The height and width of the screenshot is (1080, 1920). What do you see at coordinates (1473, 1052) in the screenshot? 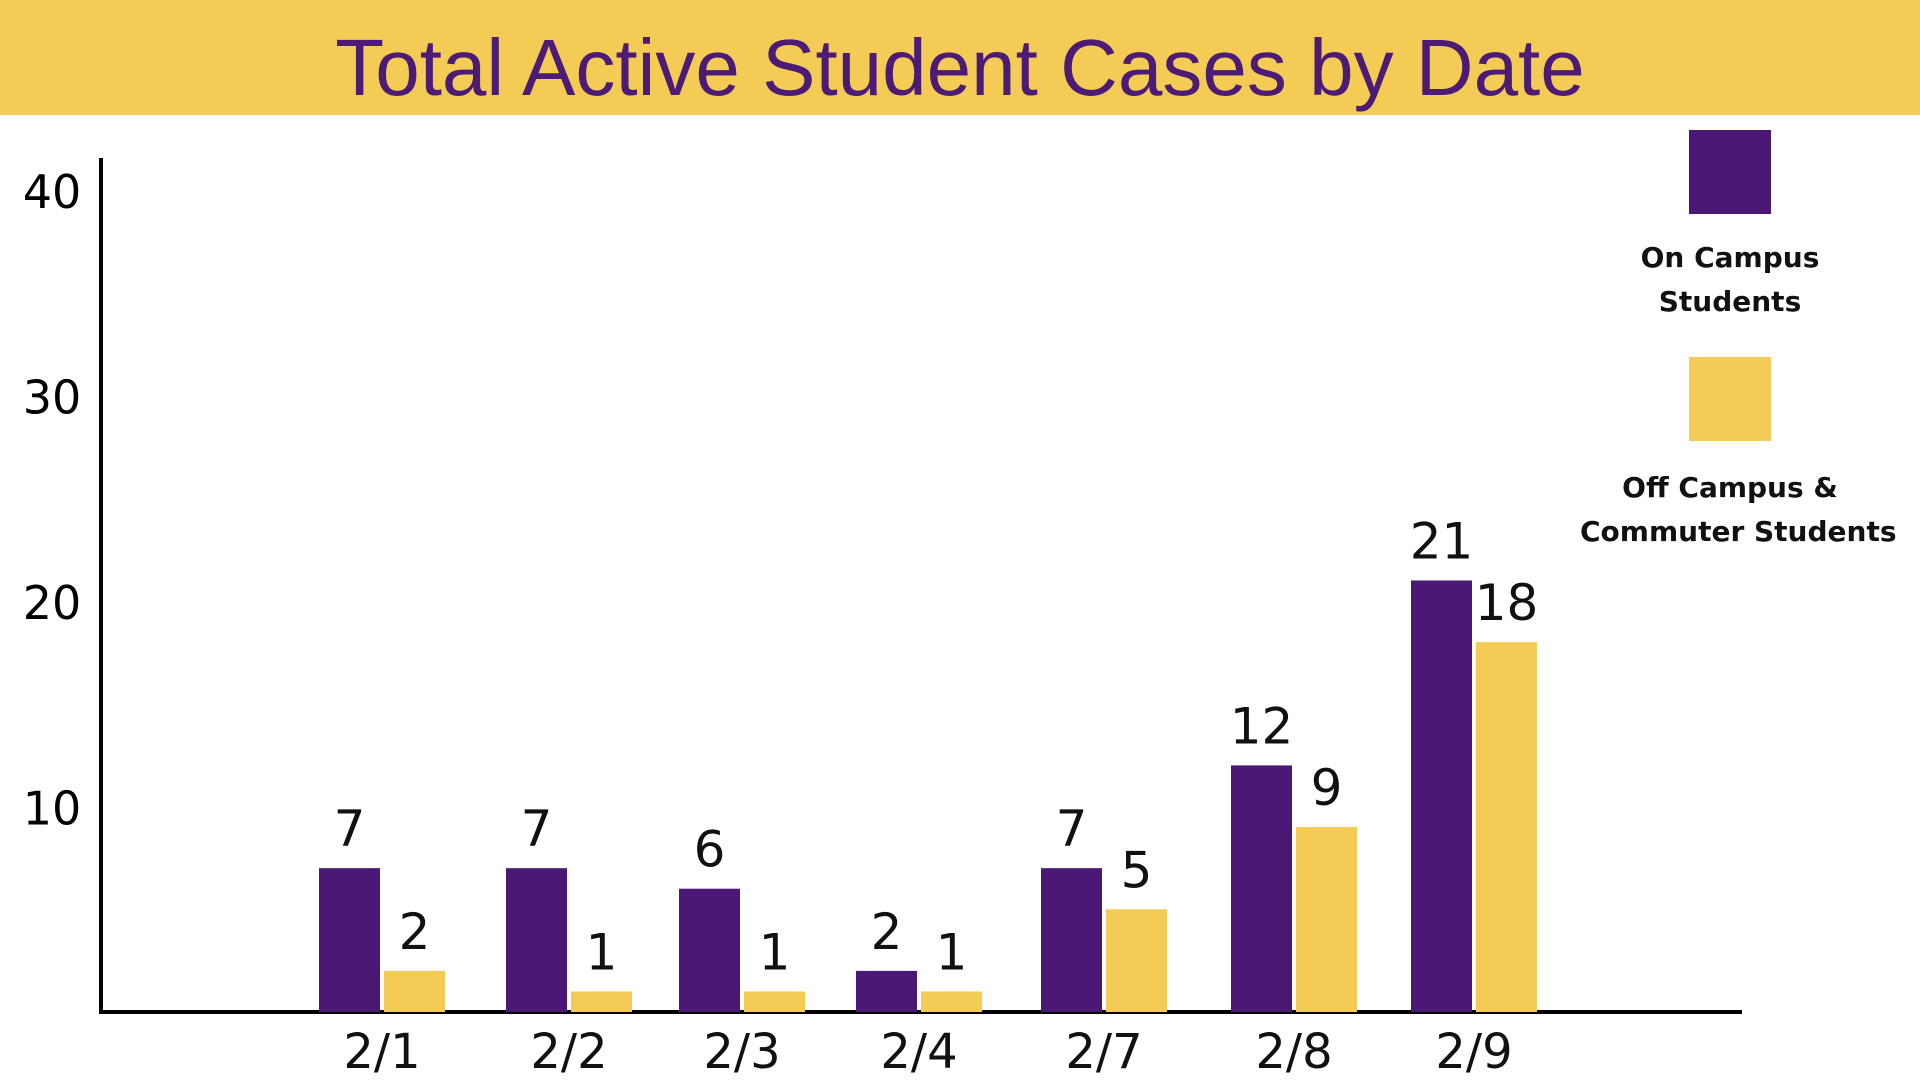
I see `x-tick-label-2-9: 2/9` at bounding box center [1473, 1052].